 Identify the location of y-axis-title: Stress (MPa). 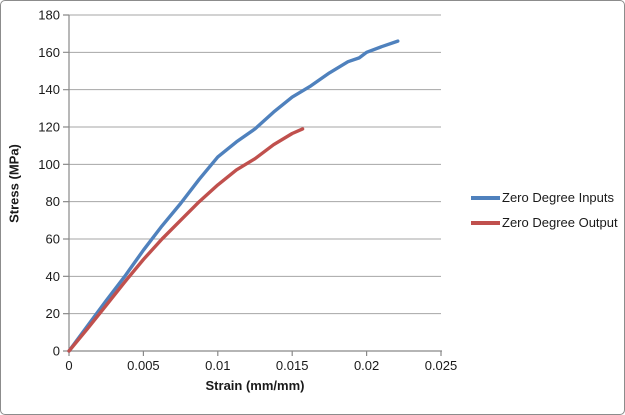
(14, 183).